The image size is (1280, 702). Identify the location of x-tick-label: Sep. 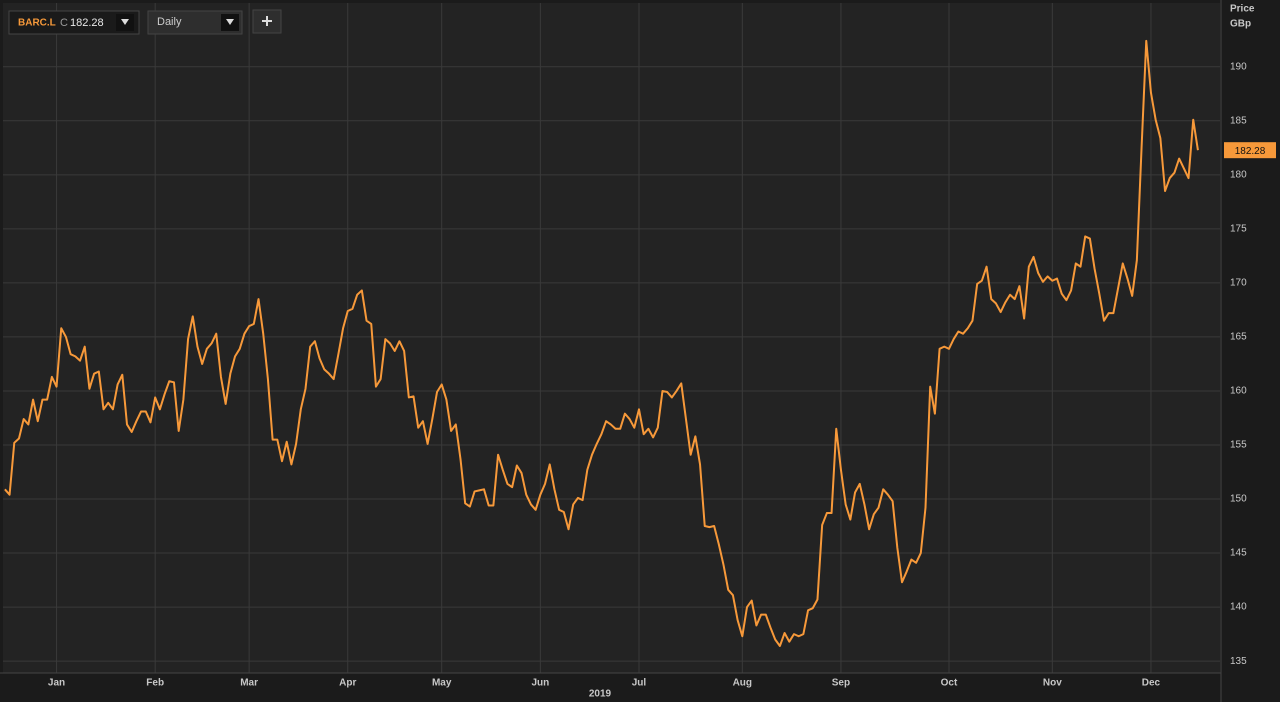
(841, 683).